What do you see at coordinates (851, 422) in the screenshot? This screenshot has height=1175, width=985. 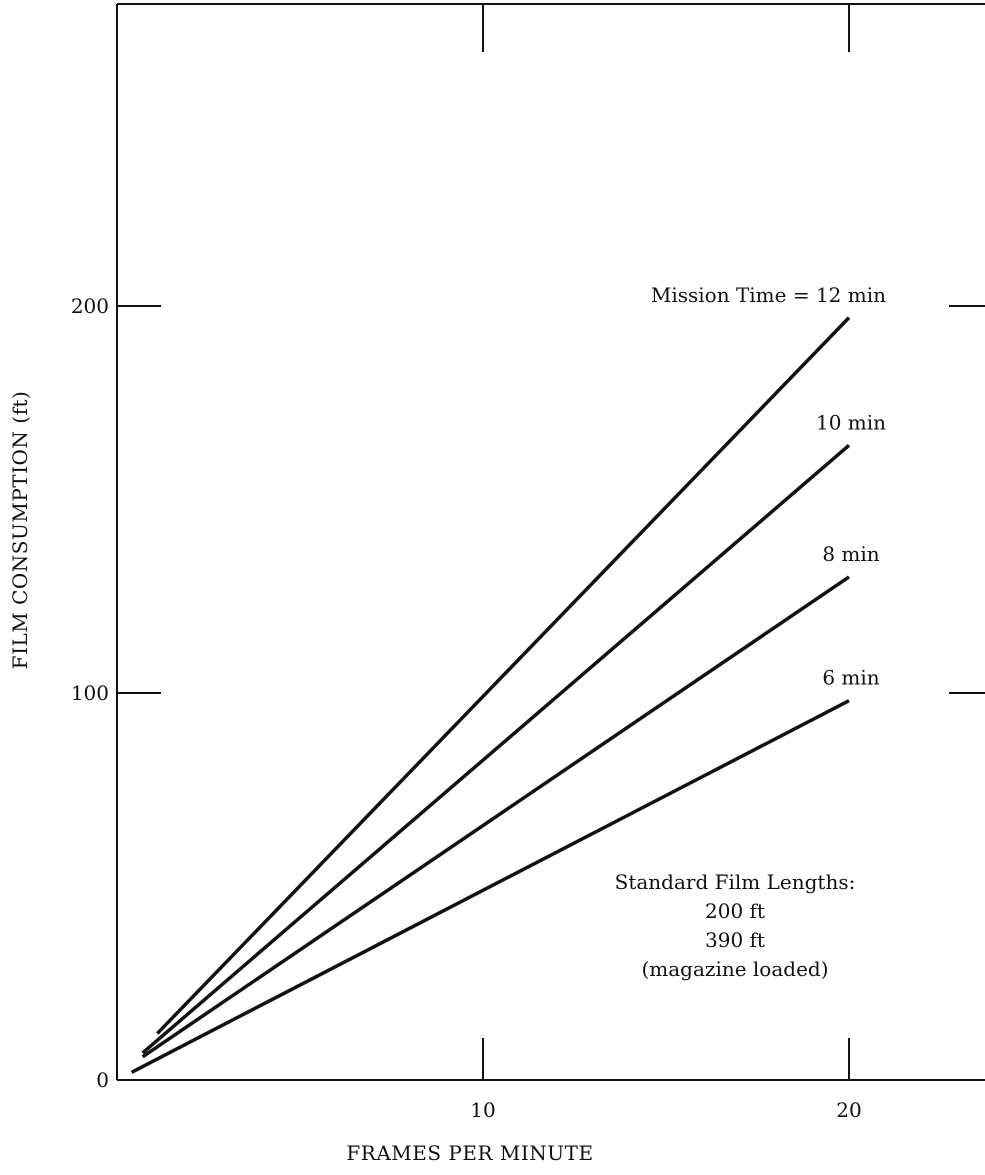 I see `series-label-1: 10 min` at bounding box center [851, 422].